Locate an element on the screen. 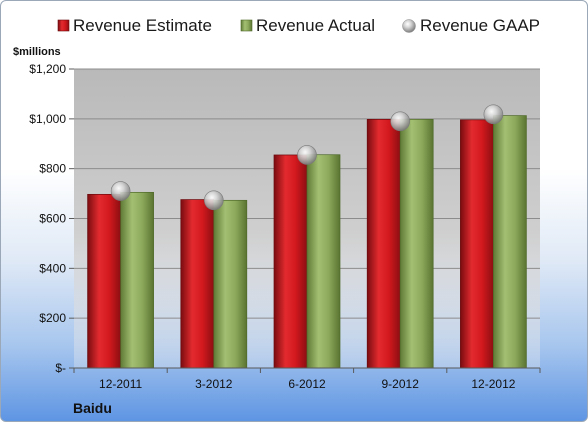 This screenshot has width=588, height=422. legend-label-estimate: Revenue Estimate is located at coordinates (142, 25).